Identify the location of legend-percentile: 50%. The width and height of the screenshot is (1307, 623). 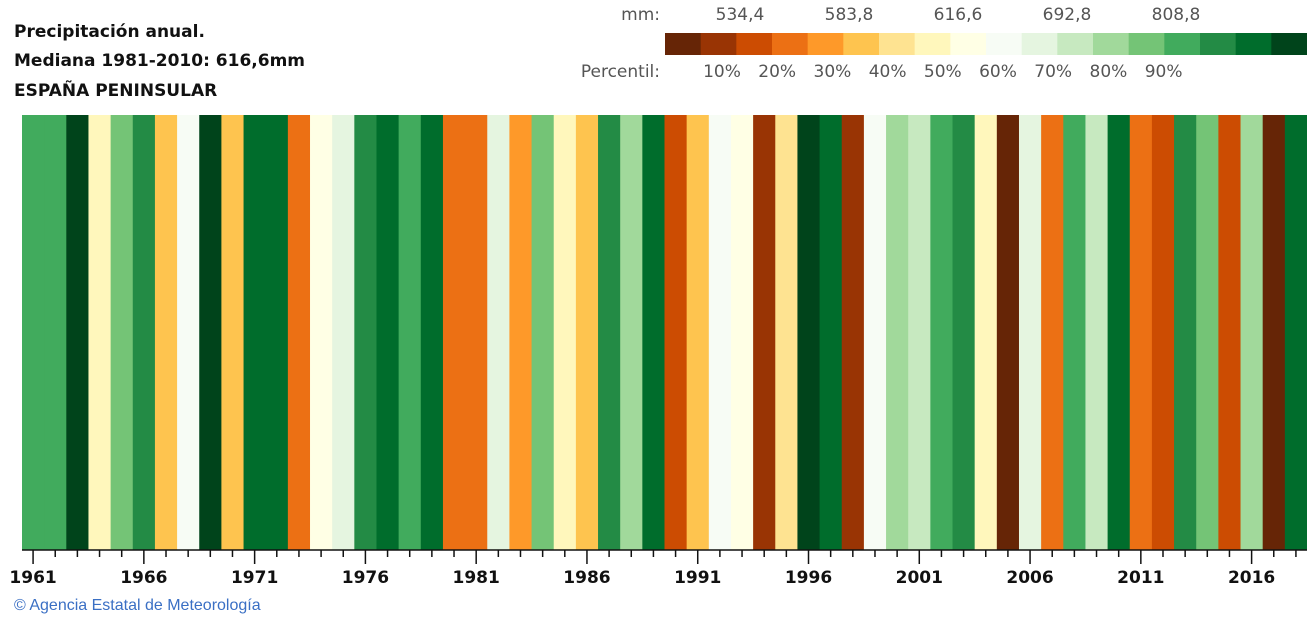
(943, 72).